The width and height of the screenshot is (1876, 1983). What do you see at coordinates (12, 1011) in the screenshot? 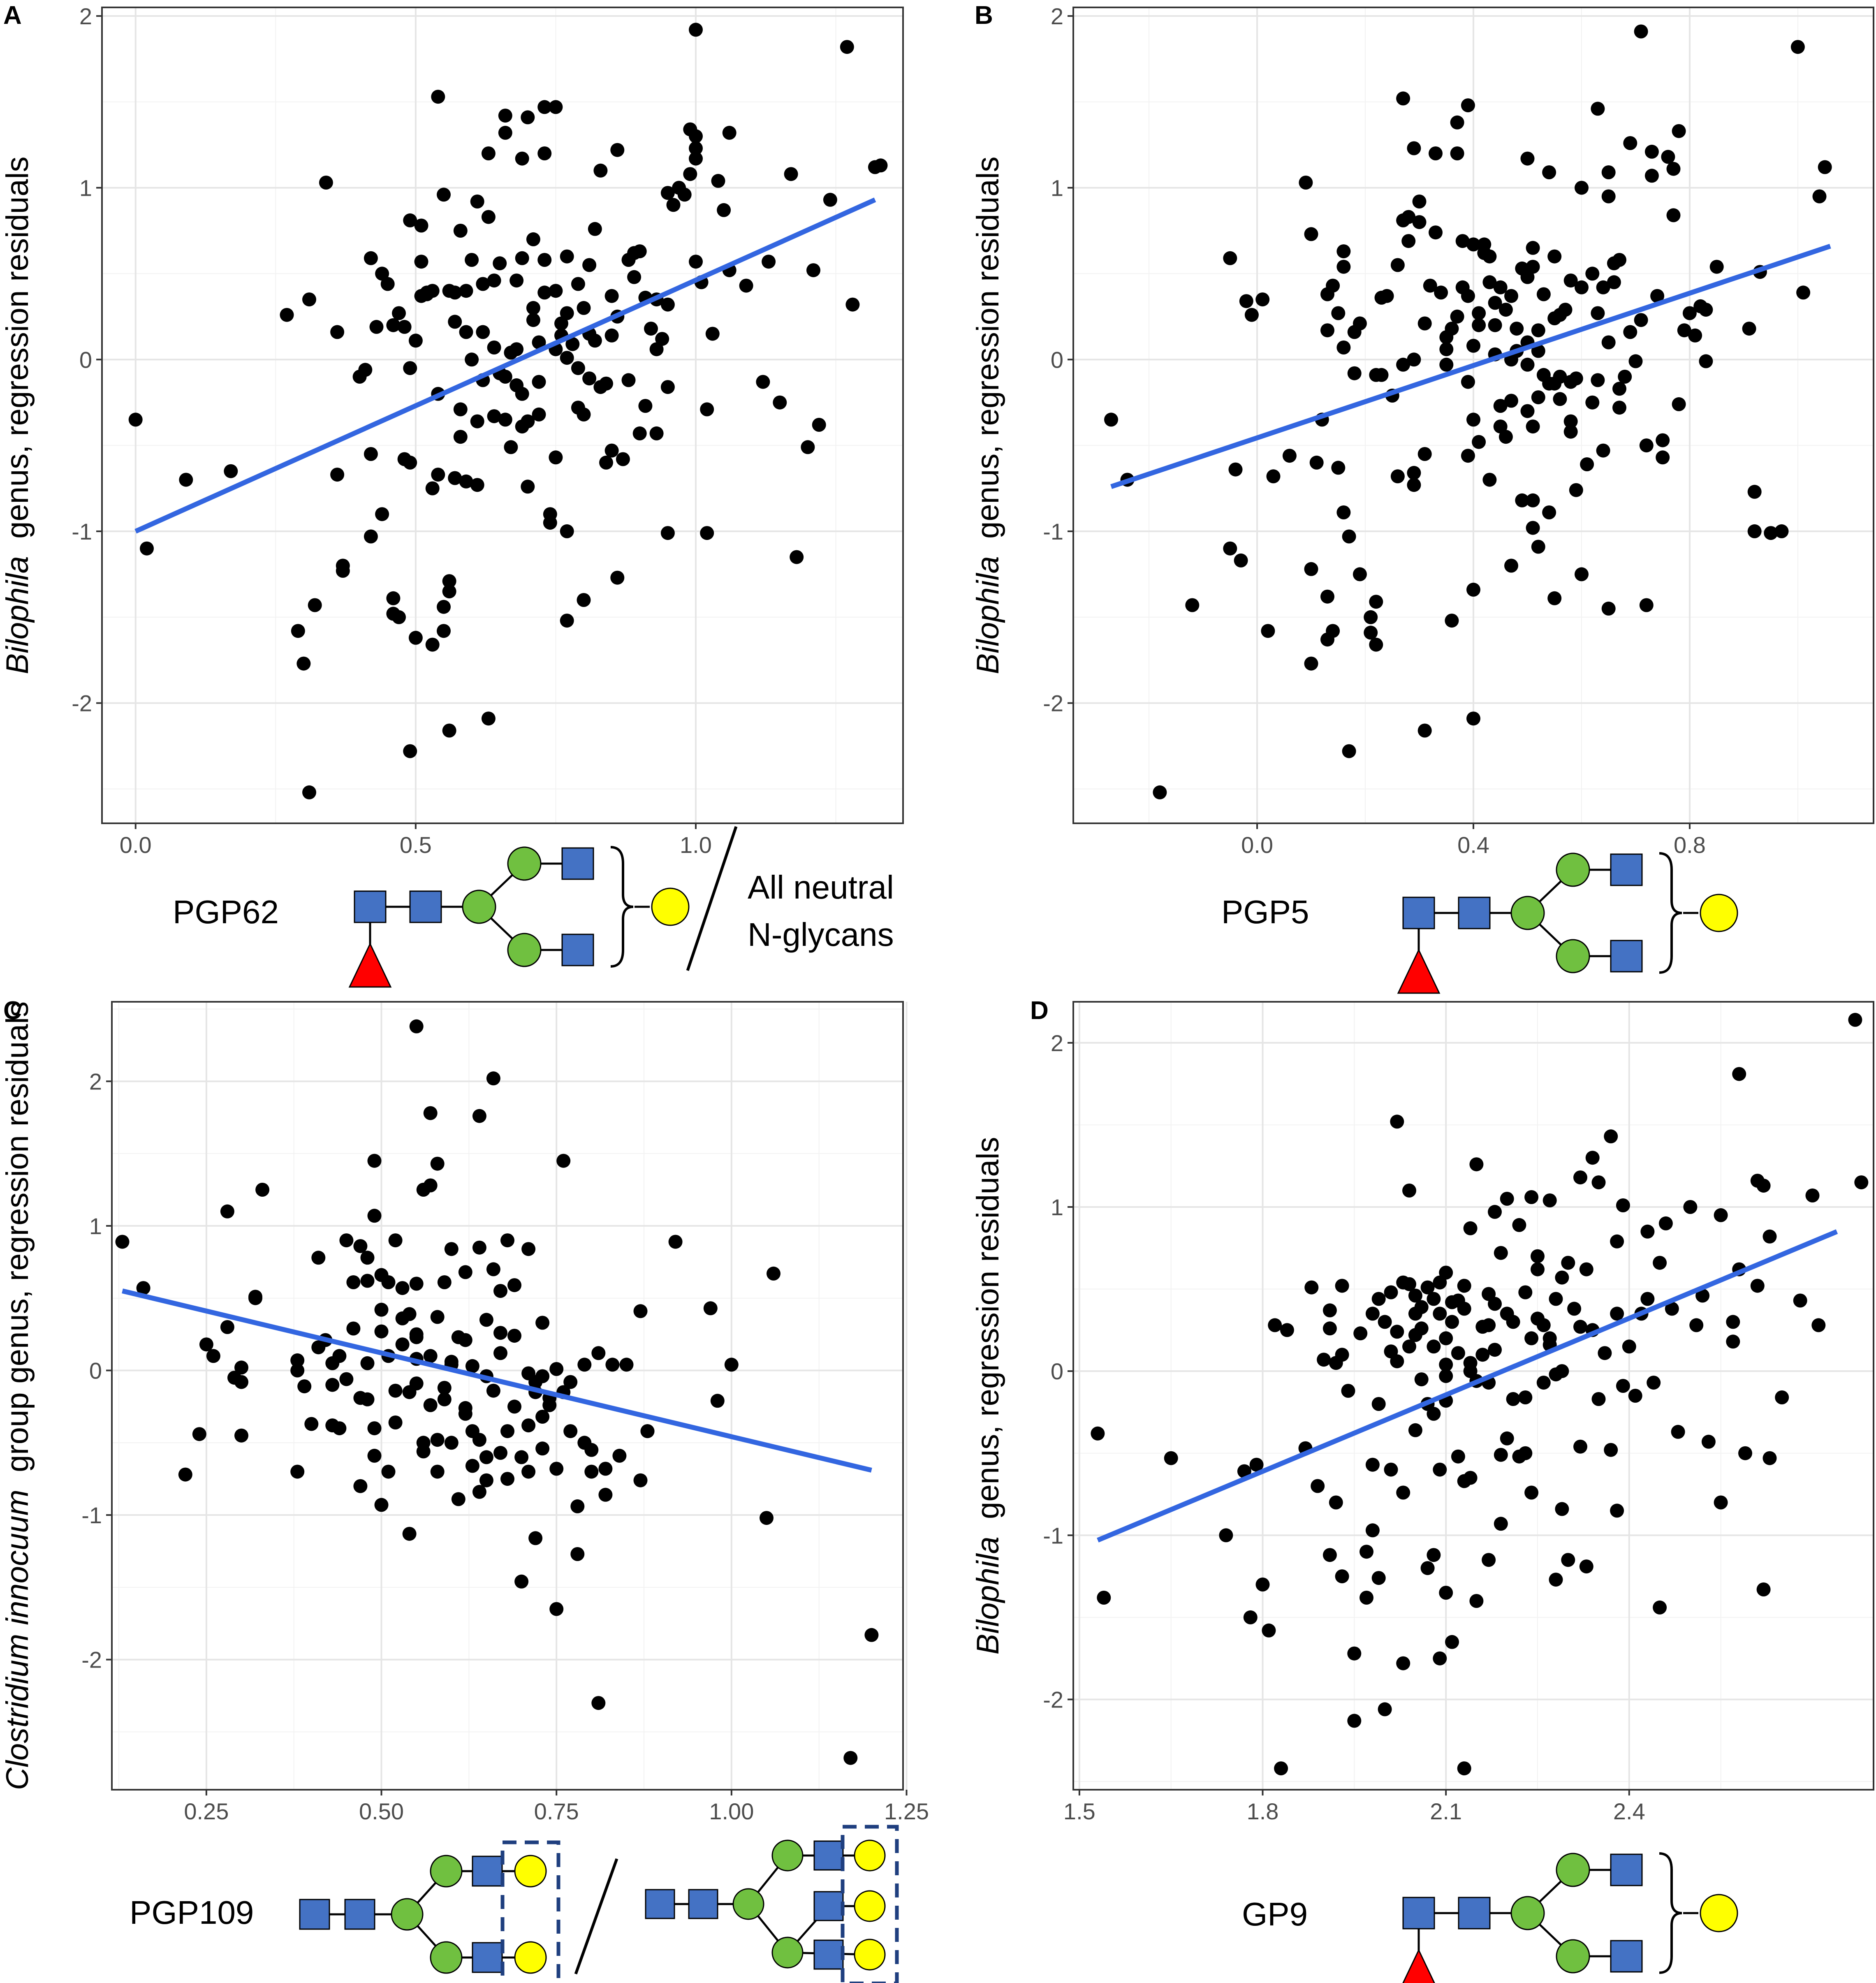
I see `panel-letter-c: C` at bounding box center [12, 1011].